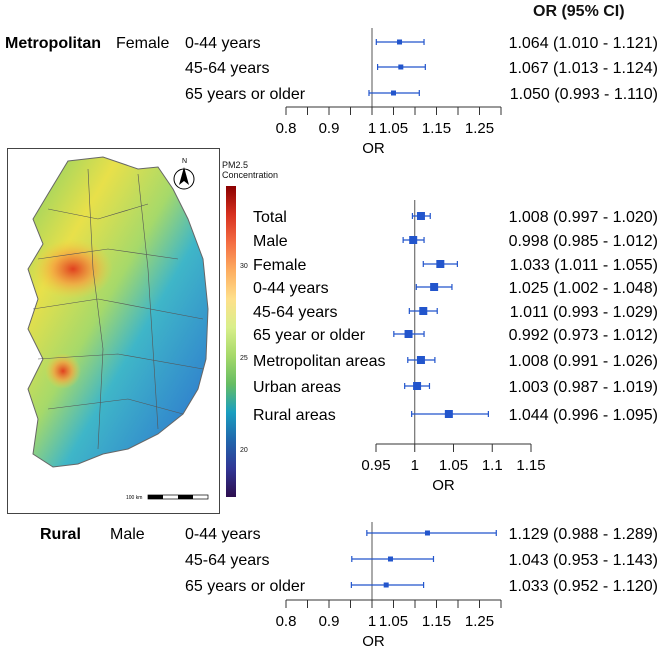 Image resolution: width=664 pixels, height=664 pixels. I want to click on ci-value: 1.003 (0.987 - 1.019), so click(583, 387).